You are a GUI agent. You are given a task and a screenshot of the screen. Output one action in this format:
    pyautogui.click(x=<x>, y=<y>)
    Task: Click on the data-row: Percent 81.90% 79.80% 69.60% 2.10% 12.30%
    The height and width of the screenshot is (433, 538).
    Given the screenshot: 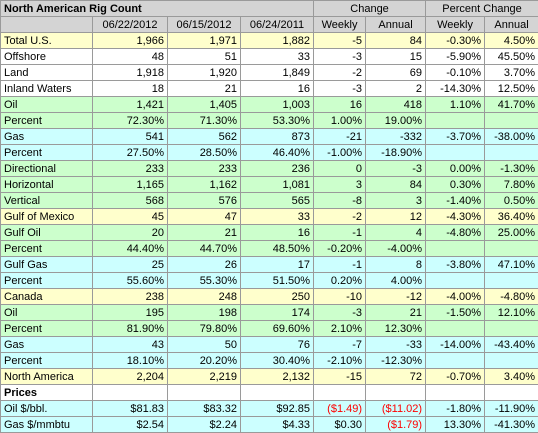 What is the action you would take?
    pyautogui.click(x=269, y=328)
    